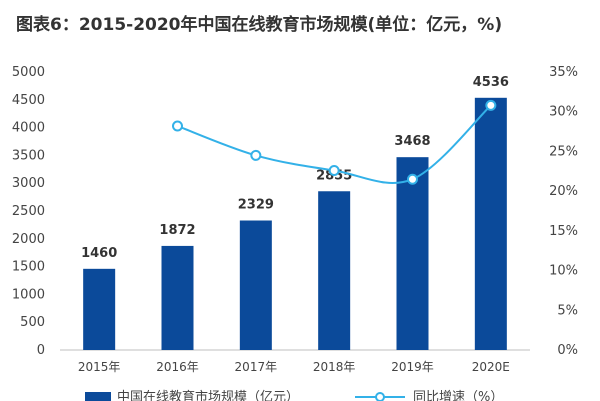 This screenshot has height=401, width=600. I want to click on legend-bar-swatch, so click(98, 396).